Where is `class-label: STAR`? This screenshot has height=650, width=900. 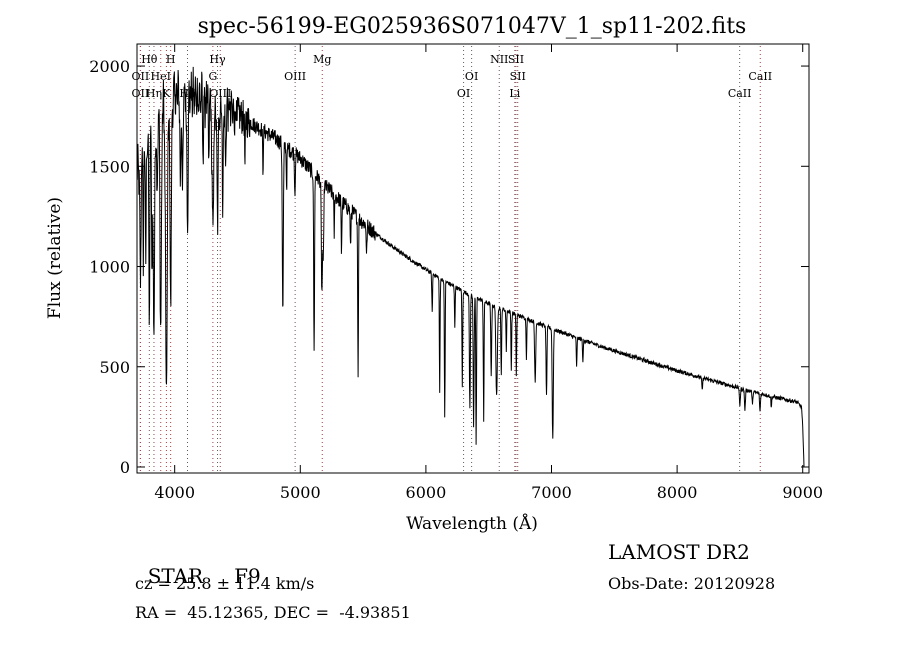 class-label: STAR is located at coordinates (175, 576).